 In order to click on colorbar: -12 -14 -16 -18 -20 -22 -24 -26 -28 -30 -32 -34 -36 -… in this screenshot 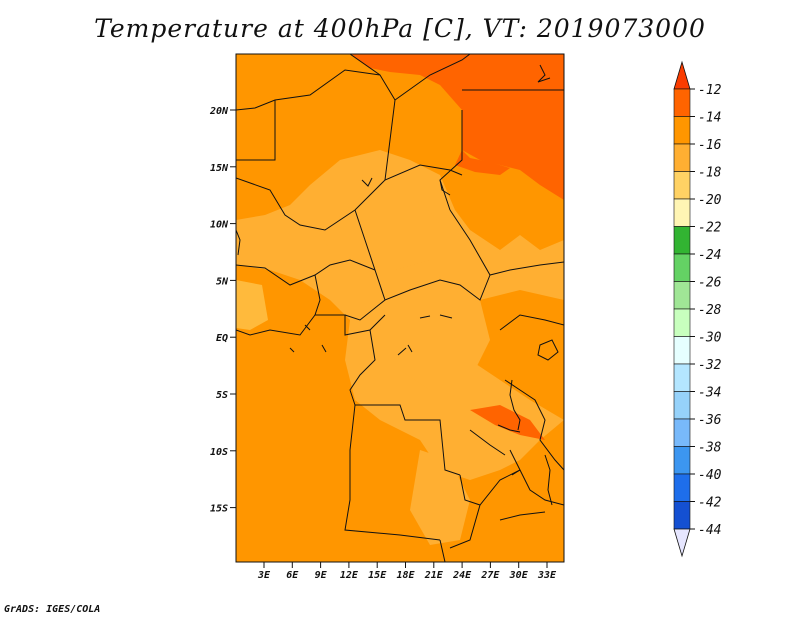, I will do `click(697, 309)`.